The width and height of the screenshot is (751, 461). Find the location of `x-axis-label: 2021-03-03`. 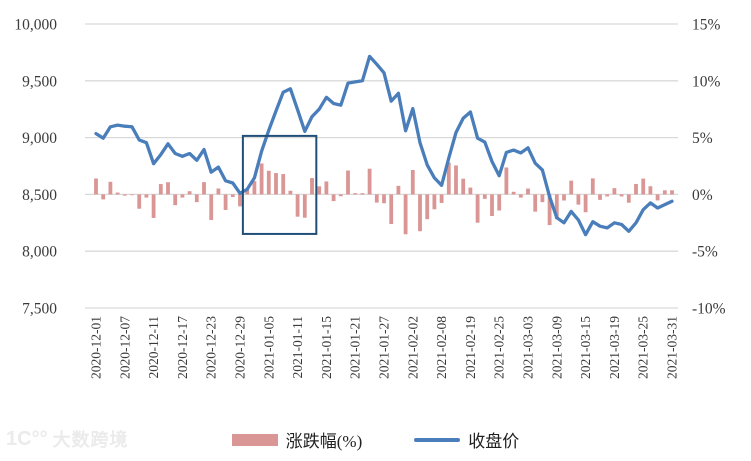

x-axis-label: 2021-03-03 is located at coordinates (528, 347).